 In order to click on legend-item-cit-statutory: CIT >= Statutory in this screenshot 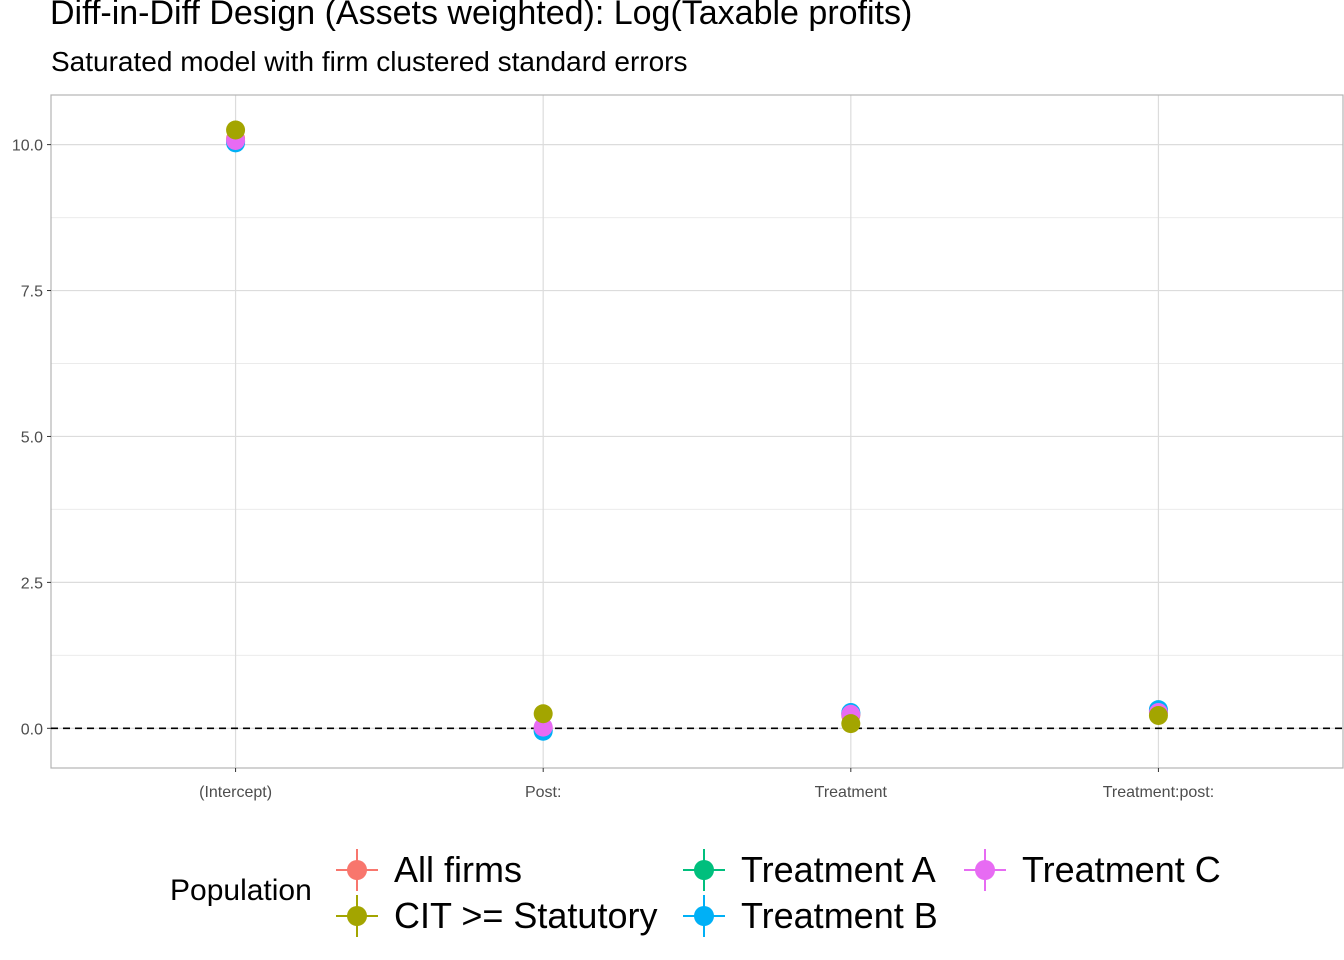, I will do `click(495, 916)`.